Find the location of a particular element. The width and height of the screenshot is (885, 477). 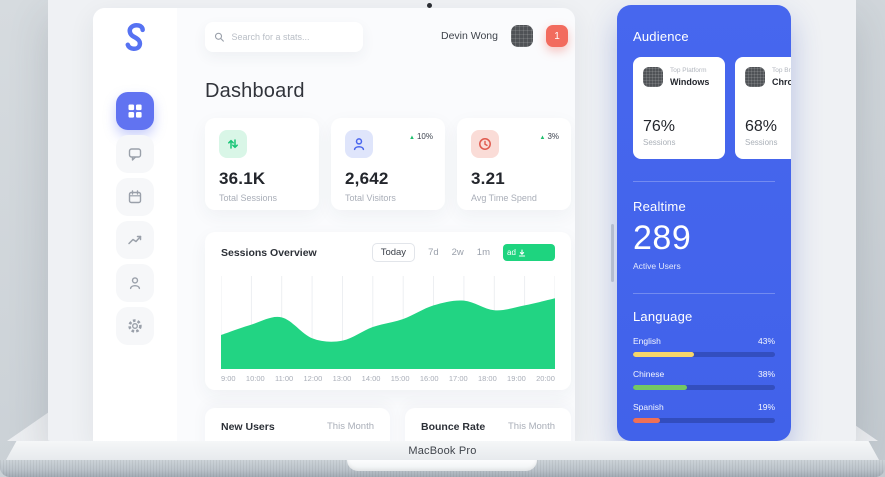

search-input is located at coordinates (292, 37).